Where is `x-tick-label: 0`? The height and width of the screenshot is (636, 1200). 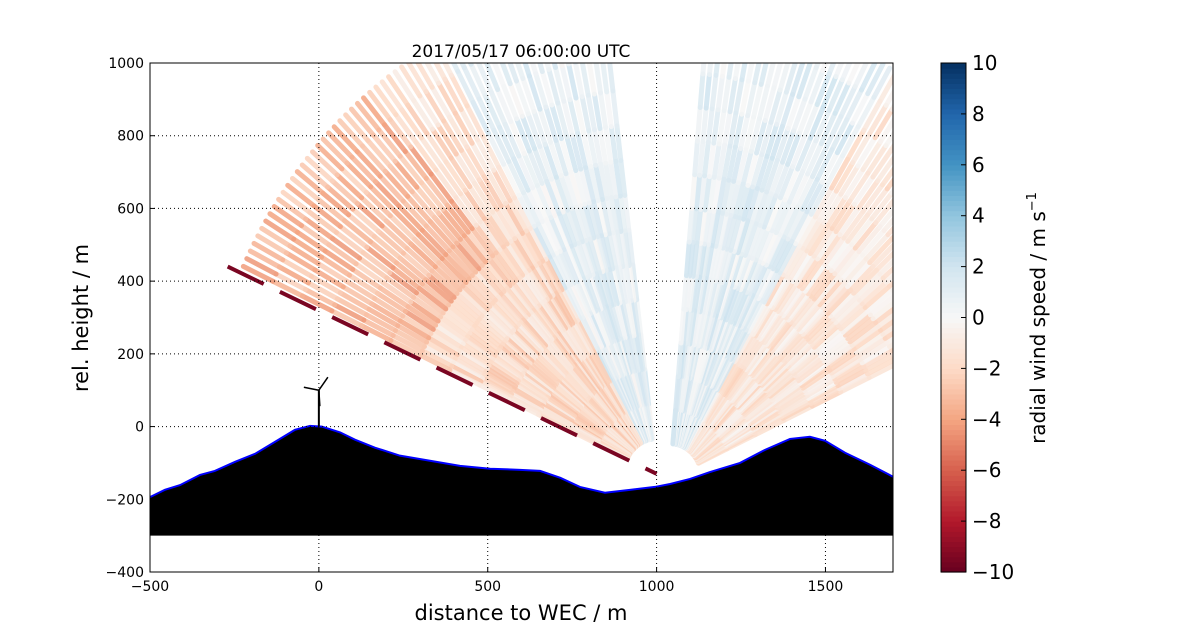 x-tick-label: 0 is located at coordinates (318, 587).